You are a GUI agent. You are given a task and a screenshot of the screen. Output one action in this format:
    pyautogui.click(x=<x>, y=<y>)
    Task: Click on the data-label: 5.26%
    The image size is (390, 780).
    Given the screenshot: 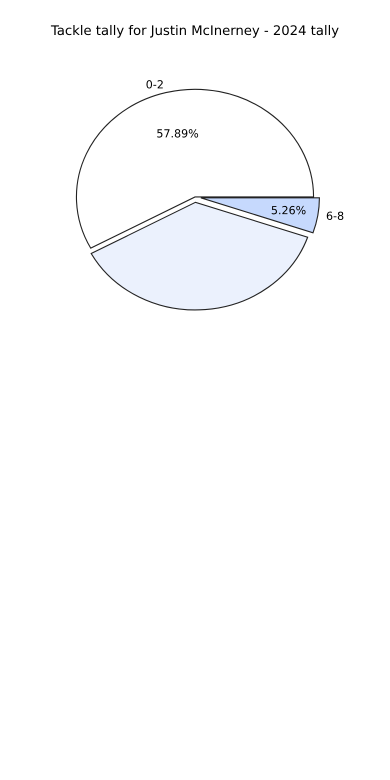 What is the action you would take?
    pyautogui.click(x=289, y=210)
    